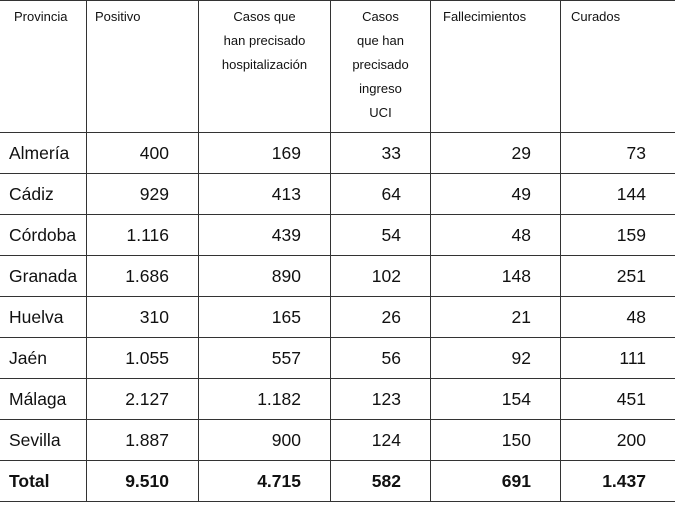  I want to click on table-row: Córdoba 1.116 439 54 48 159, so click(337, 235).